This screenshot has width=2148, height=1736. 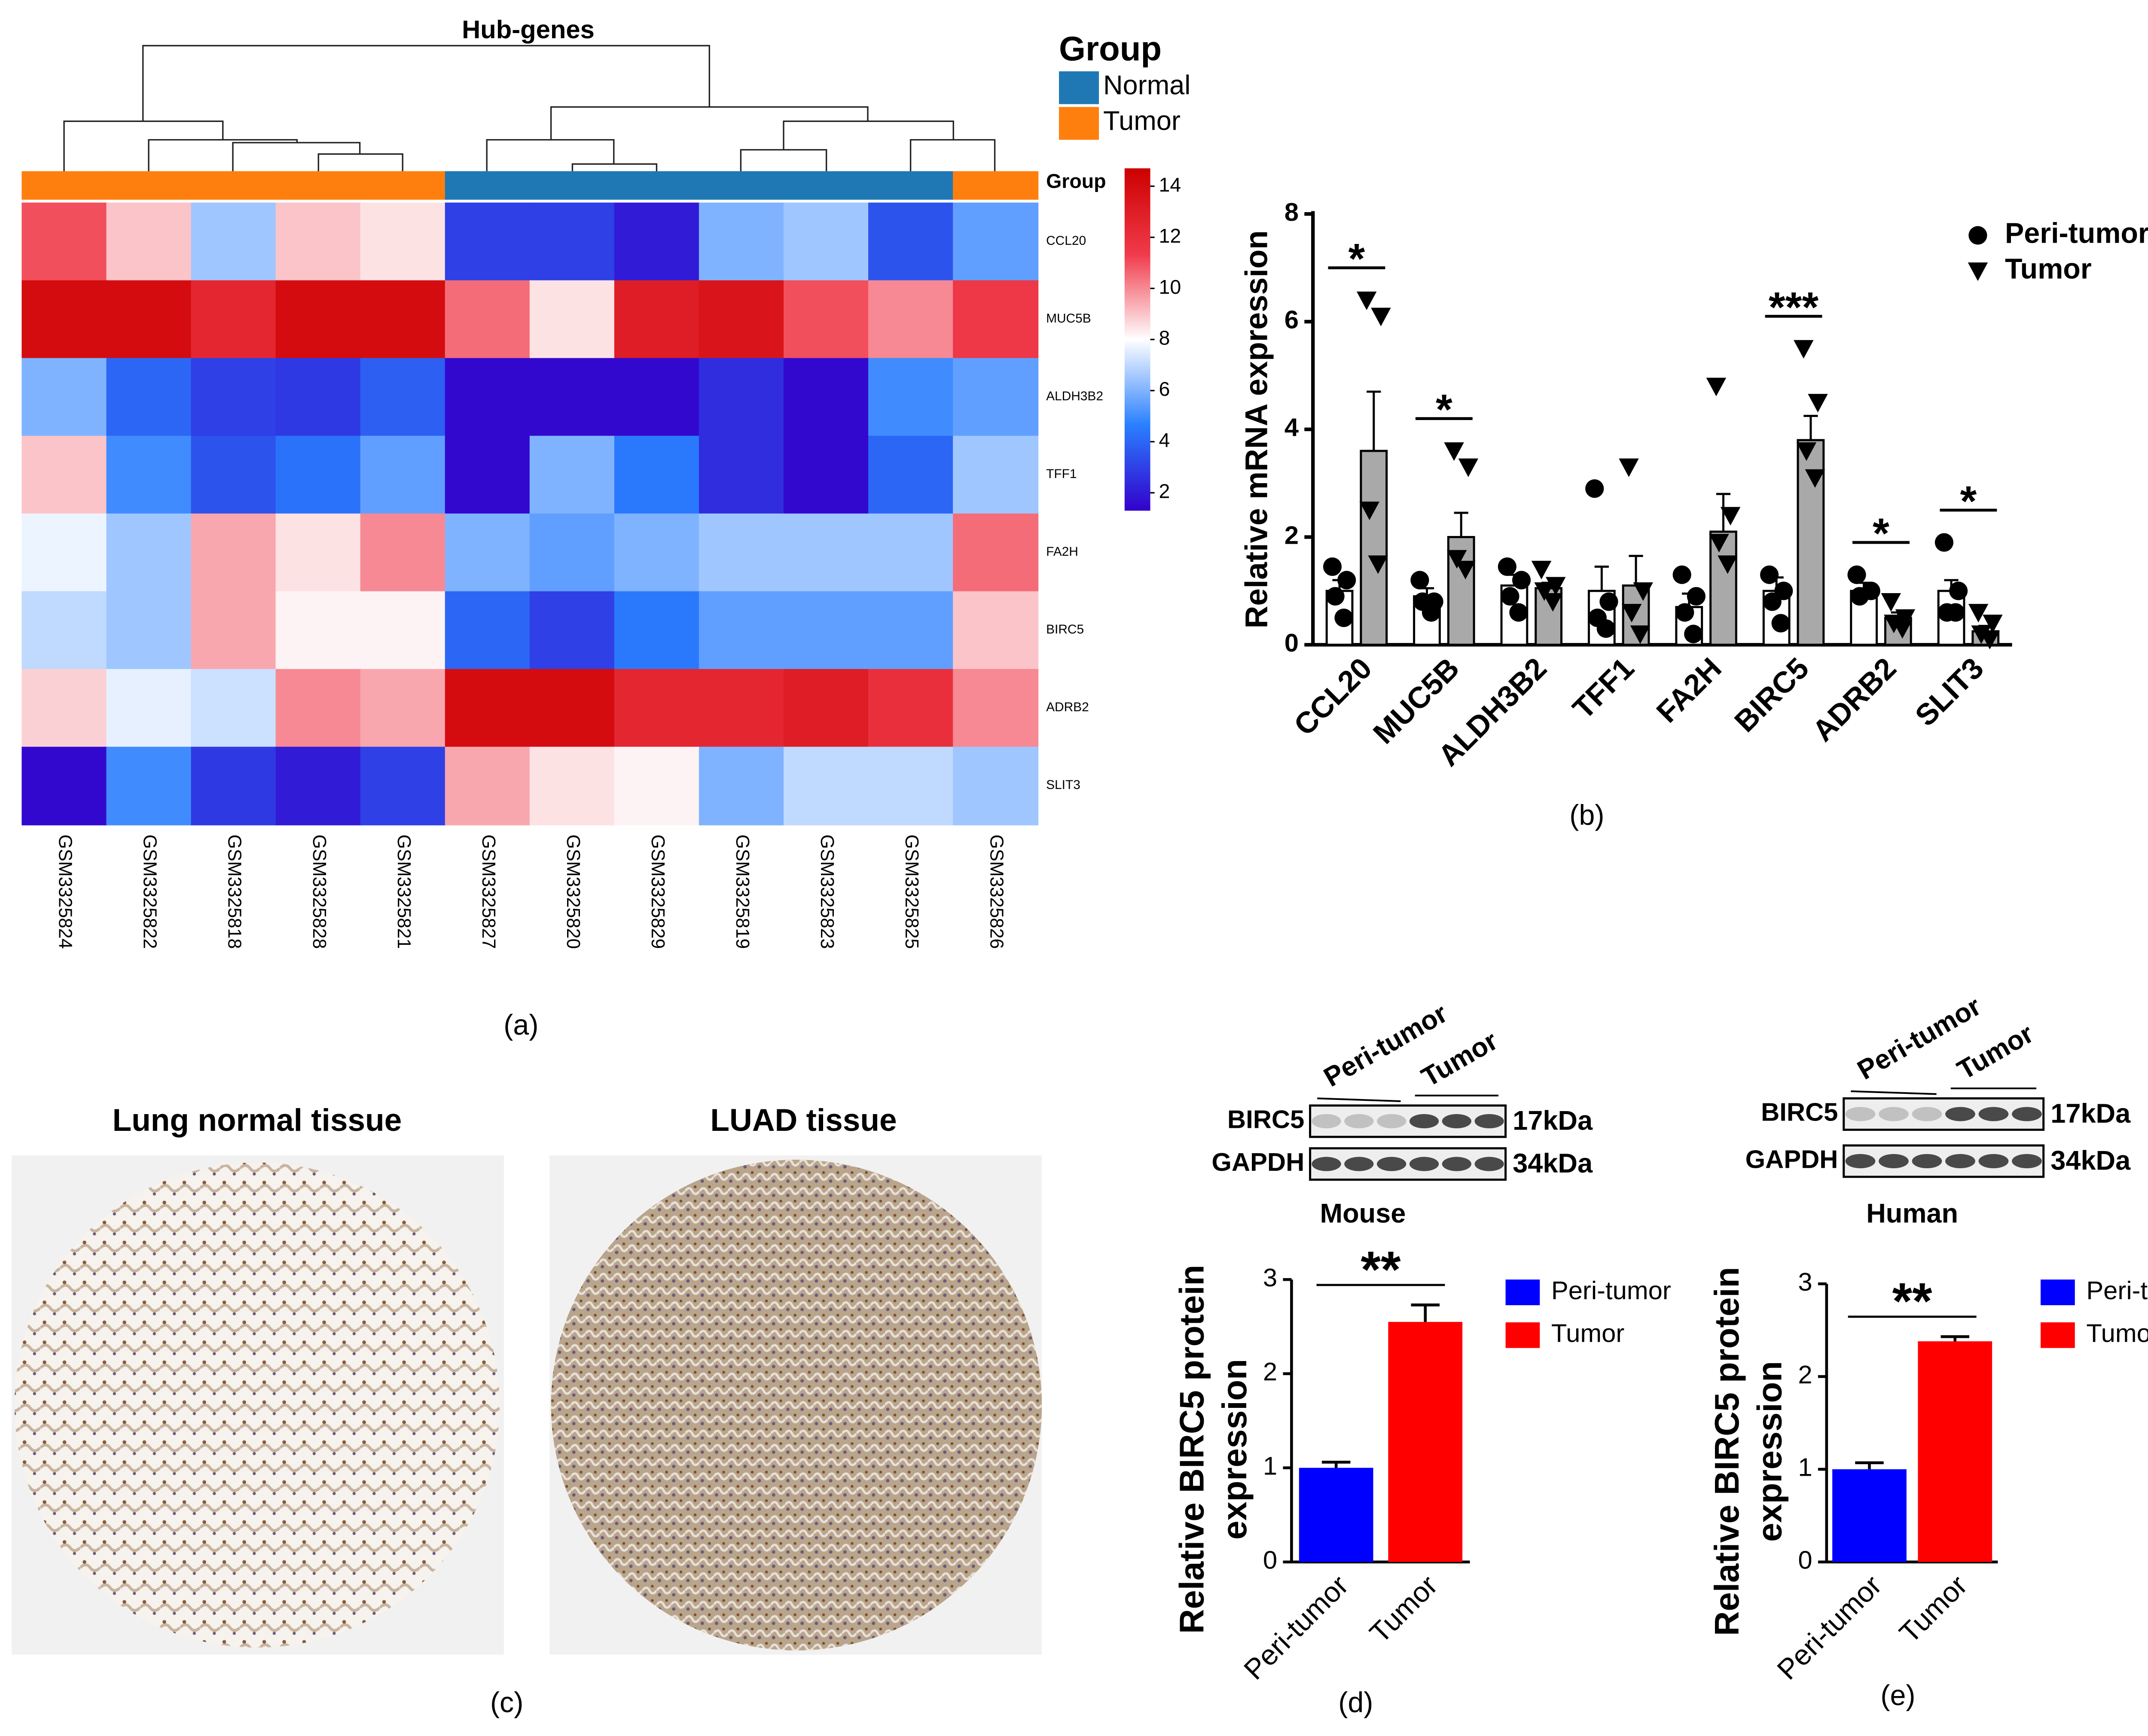 I want to click on column-label: GSM3325826, so click(x=996, y=891).